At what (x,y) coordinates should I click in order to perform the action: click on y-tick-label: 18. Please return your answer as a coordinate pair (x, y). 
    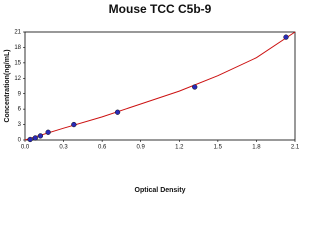
    Looking at the image, I should click on (17, 48).